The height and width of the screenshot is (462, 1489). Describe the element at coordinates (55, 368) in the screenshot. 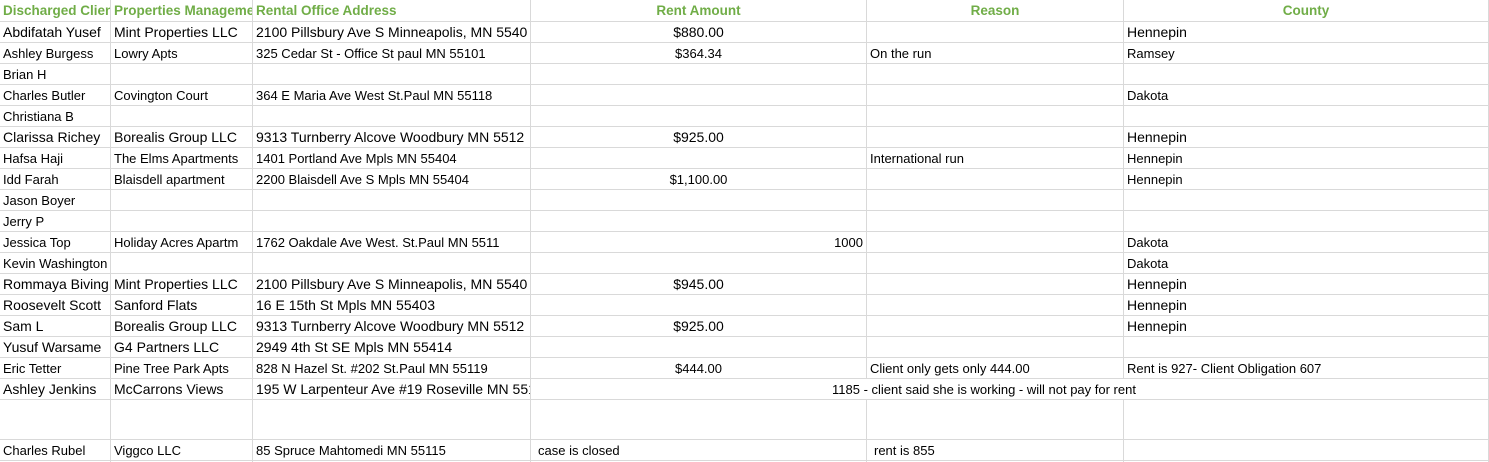

I see `cell-client: Eric Tetter` at that location.